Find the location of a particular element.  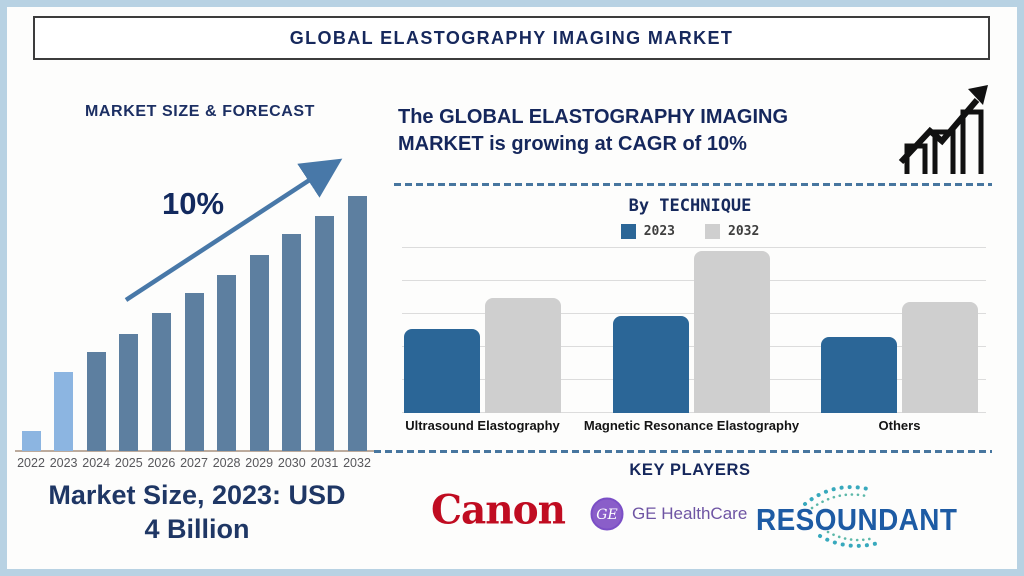

forecast-bar-2030 is located at coordinates (292, 342).